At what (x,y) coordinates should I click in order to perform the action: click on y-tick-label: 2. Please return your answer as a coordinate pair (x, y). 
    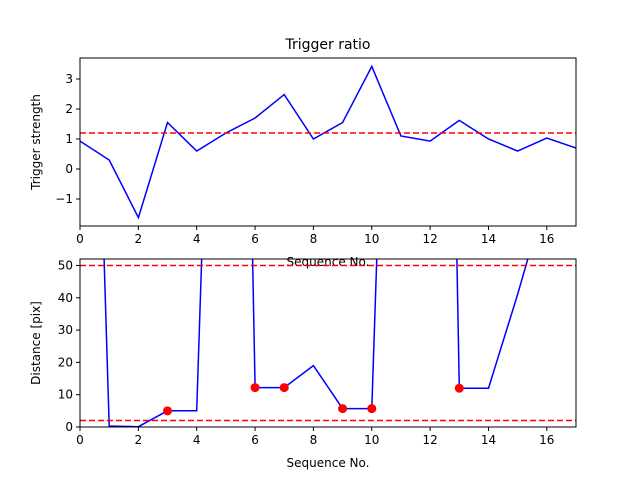
    Looking at the image, I should click on (69, 109).